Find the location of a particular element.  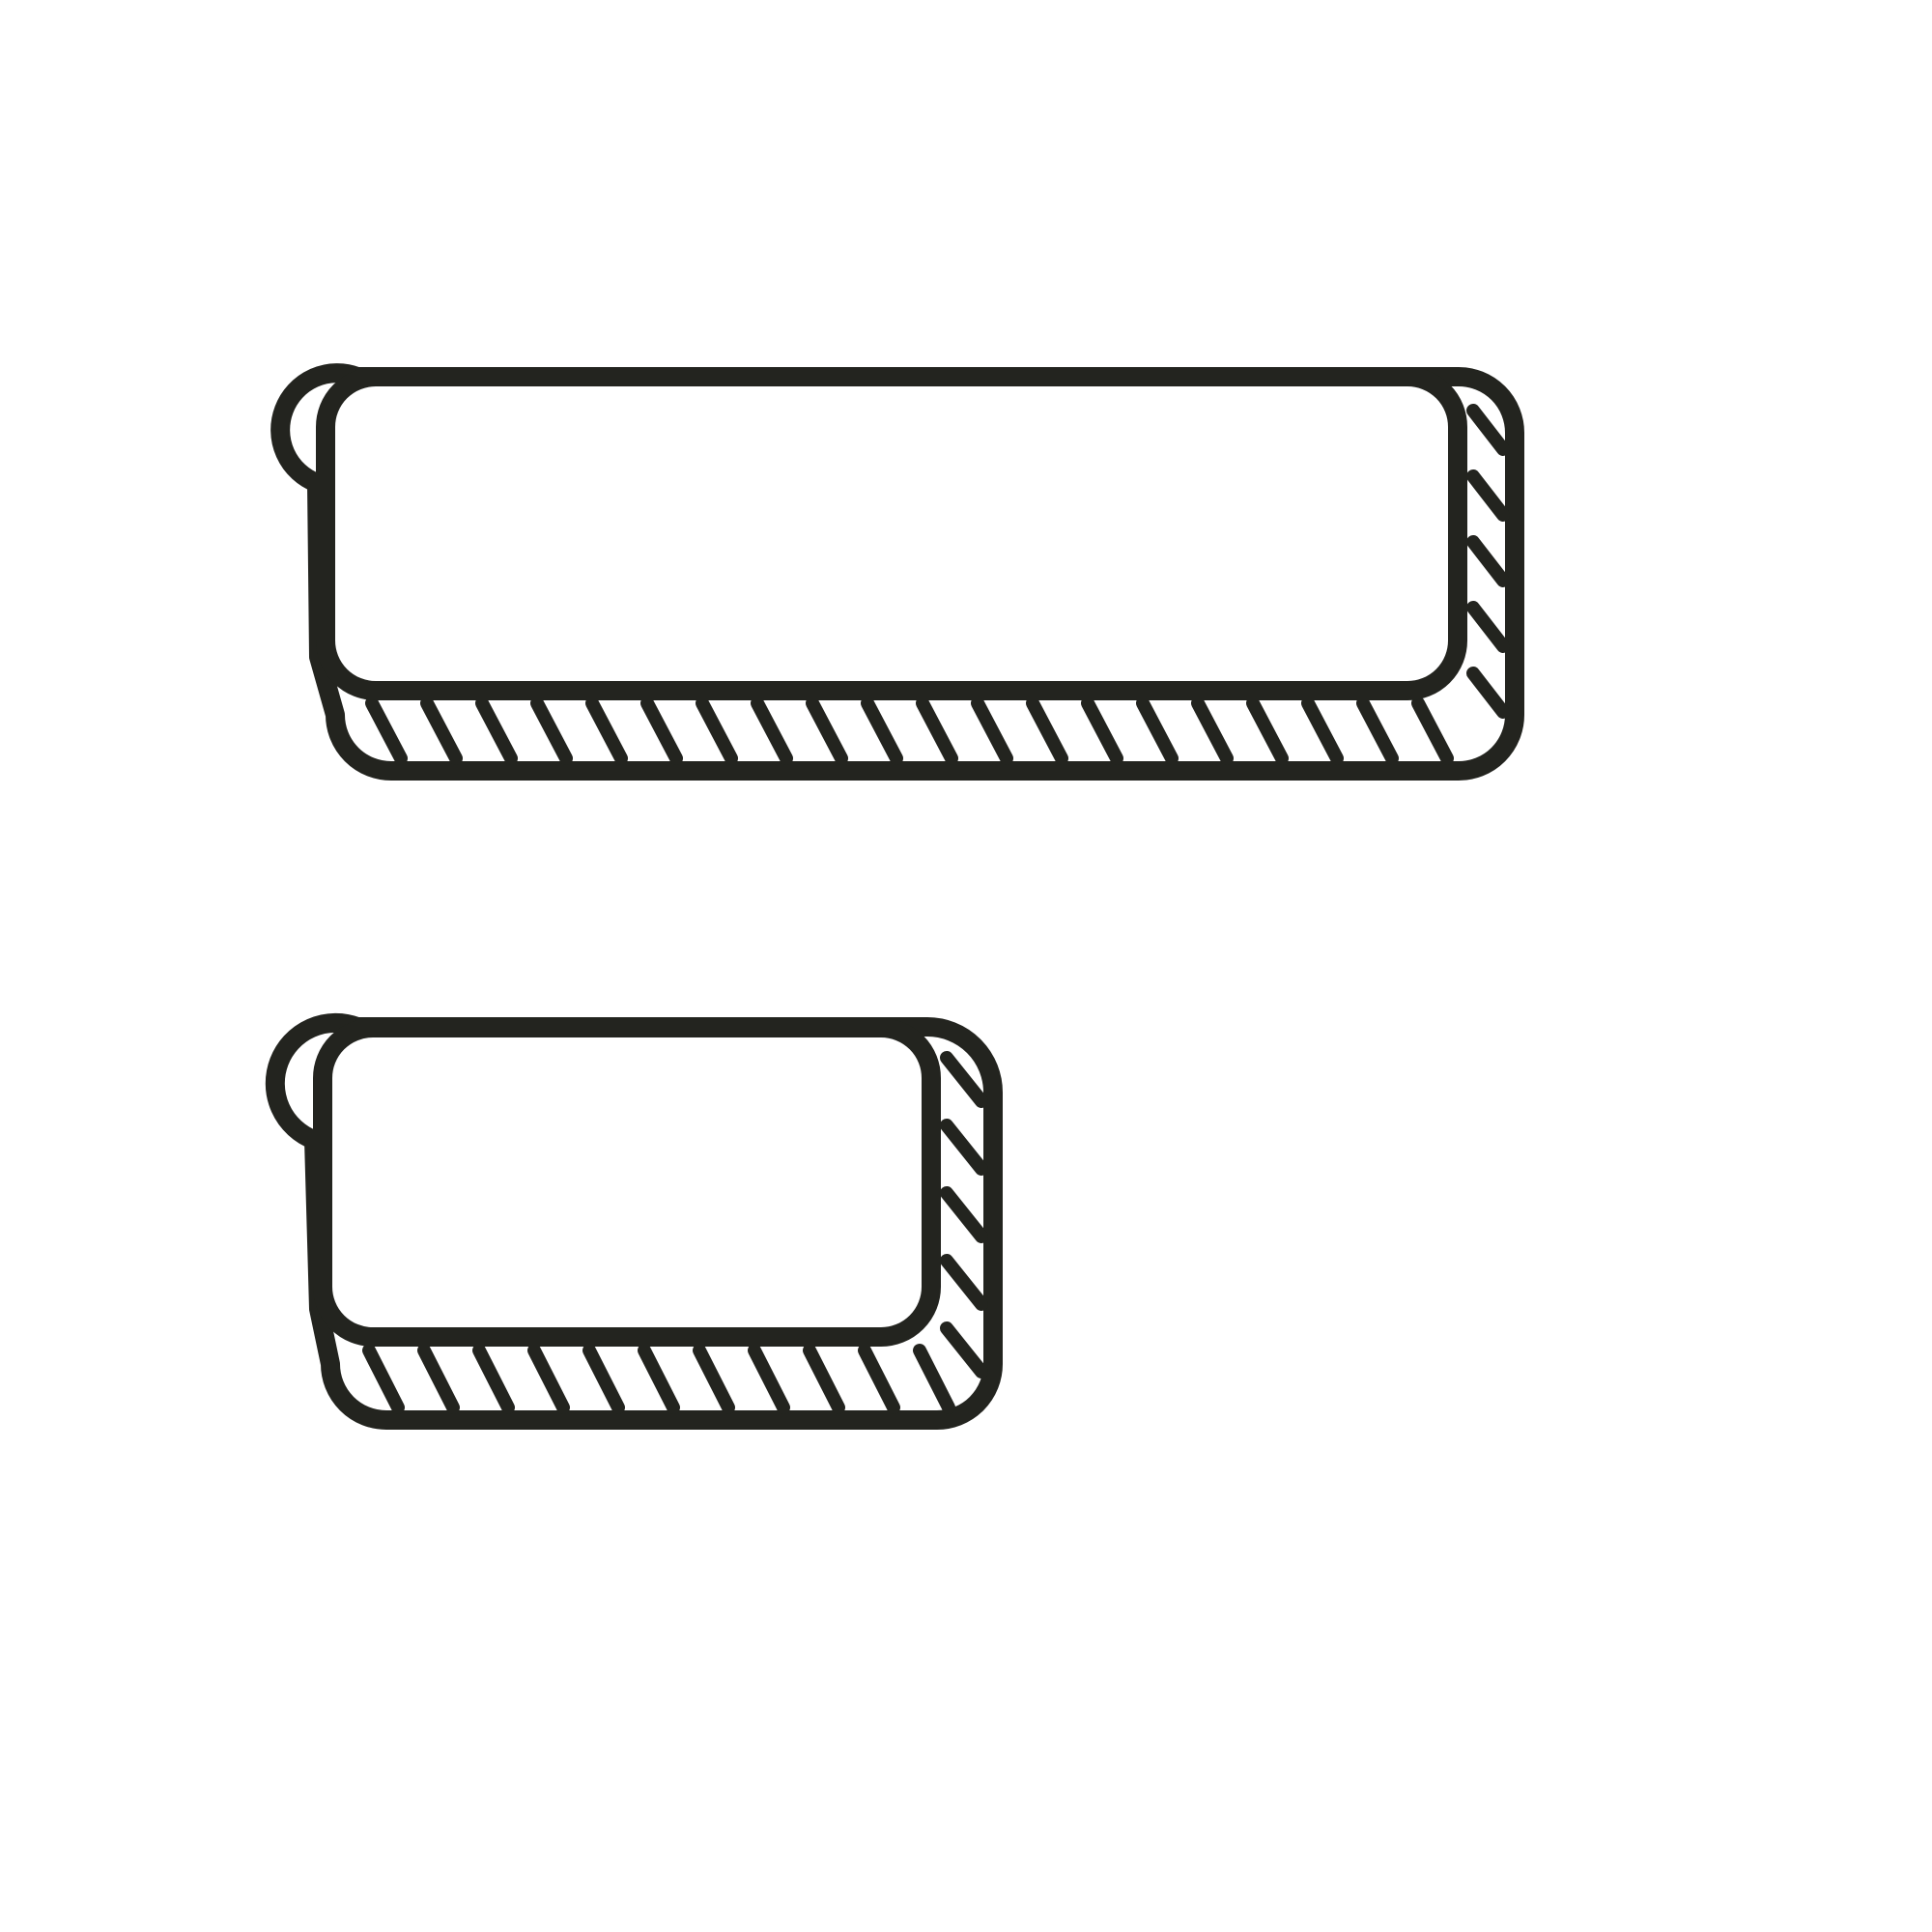

wide-button-face is located at coordinates (891, 533).